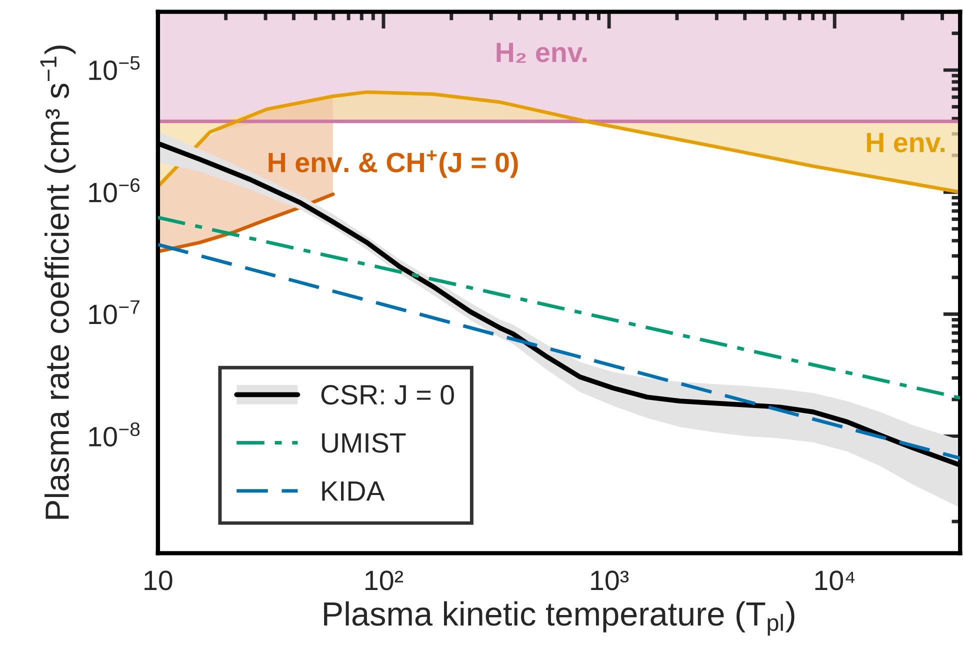 This screenshot has height=657, width=963. What do you see at coordinates (114, 312) in the screenshot?
I see `y-tick-label: 10$^{−7}$` at bounding box center [114, 312].